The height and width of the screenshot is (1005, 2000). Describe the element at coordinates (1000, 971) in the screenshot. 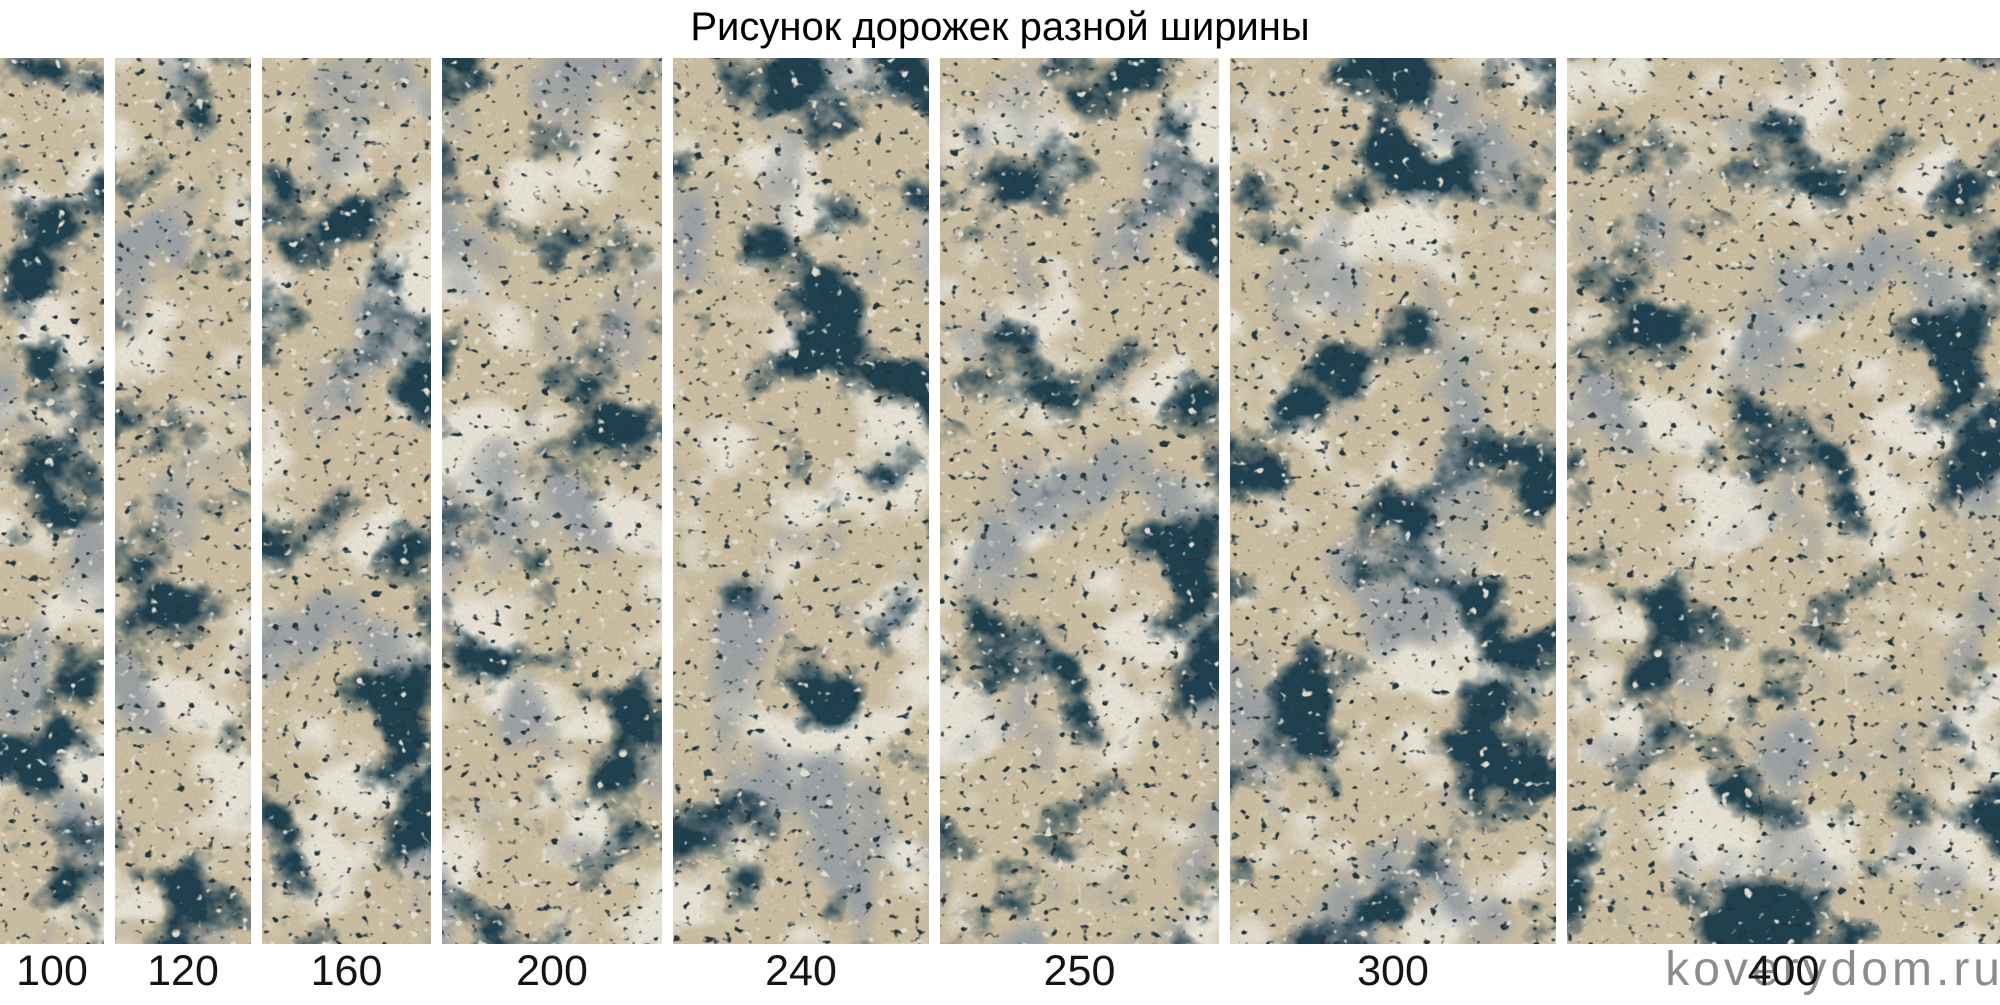

I see `width-labels-row: 100 120 160 200 240 250 300 400` at that location.